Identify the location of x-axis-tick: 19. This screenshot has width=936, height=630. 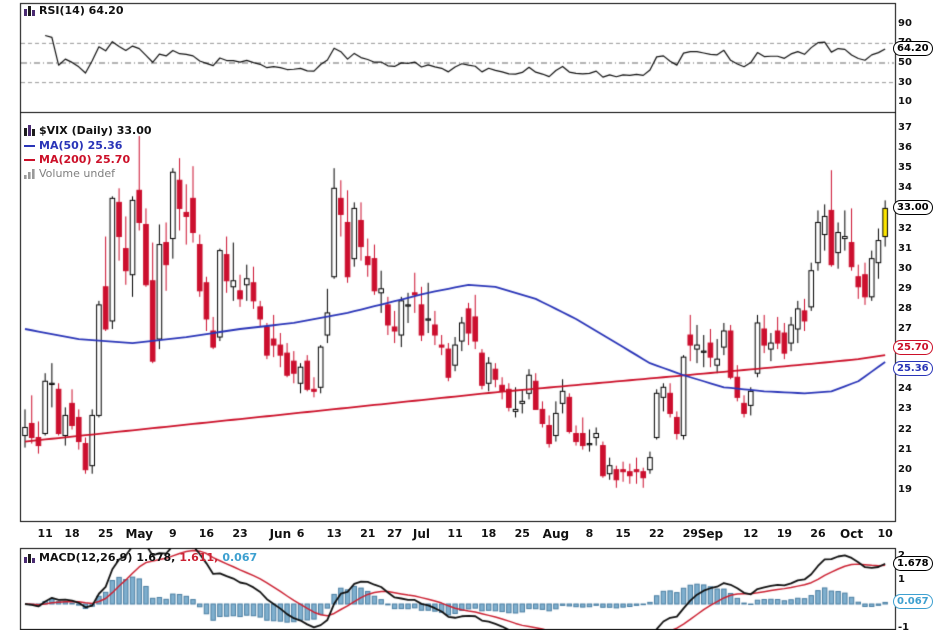
(784, 533).